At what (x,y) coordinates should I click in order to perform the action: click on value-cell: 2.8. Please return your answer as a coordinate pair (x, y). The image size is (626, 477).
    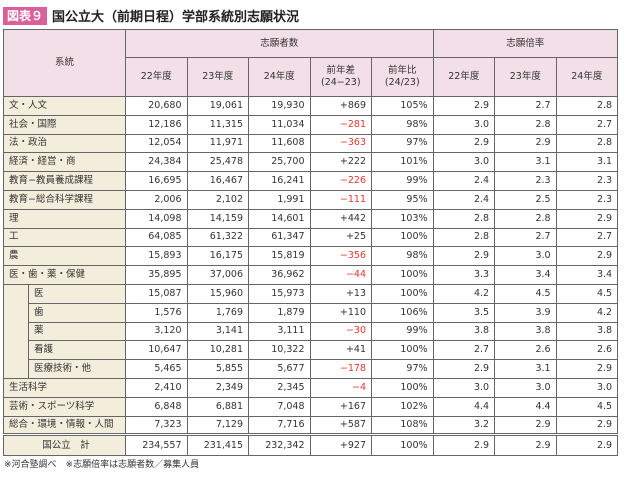
    Looking at the image, I should click on (587, 106).